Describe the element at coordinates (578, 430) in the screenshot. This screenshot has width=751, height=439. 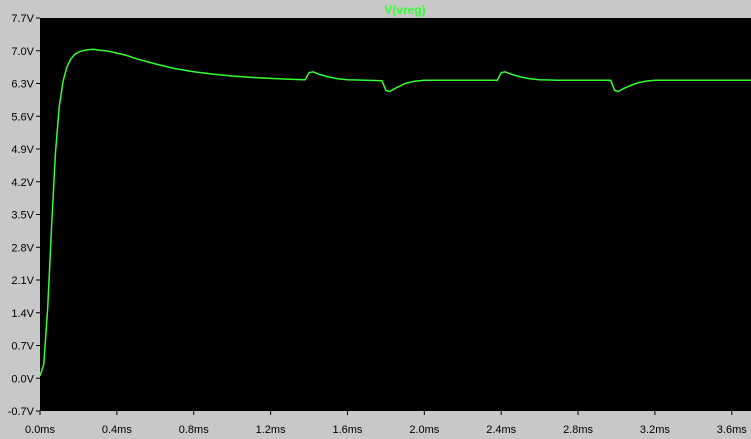
I see `x-tick-label: 2.8ms` at that location.